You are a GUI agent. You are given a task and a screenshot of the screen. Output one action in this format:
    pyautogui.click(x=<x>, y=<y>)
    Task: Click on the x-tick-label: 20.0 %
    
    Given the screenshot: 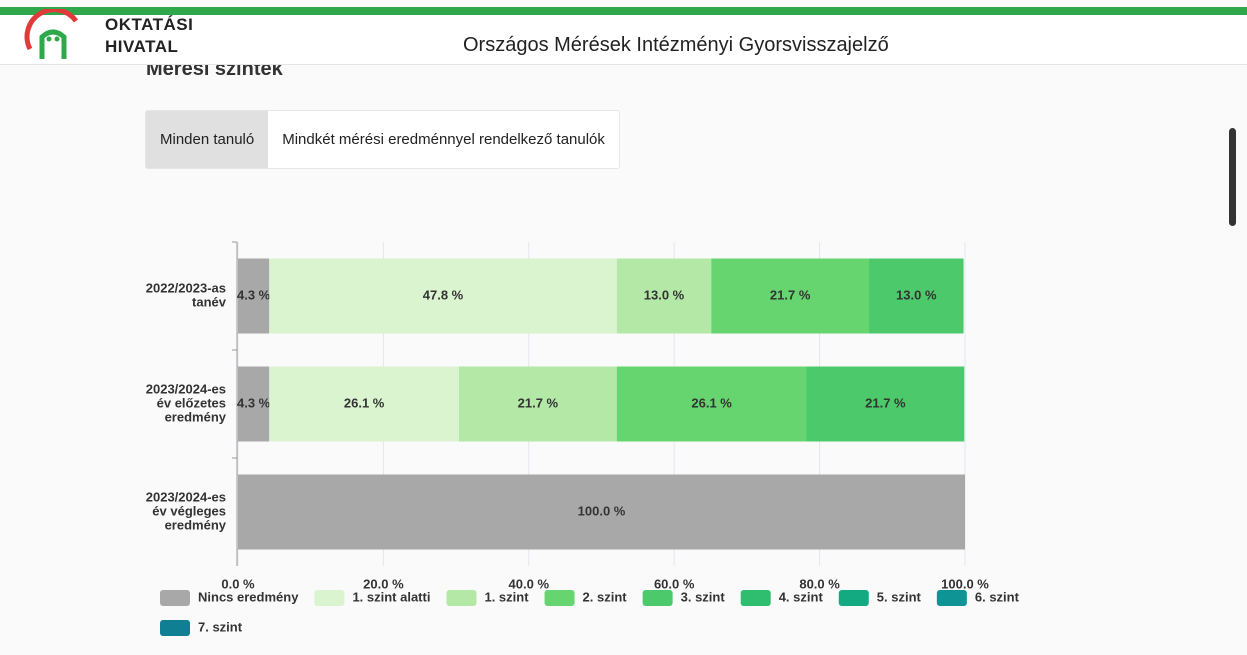 What is the action you would take?
    pyautogui.click(x=383, y=583)
    